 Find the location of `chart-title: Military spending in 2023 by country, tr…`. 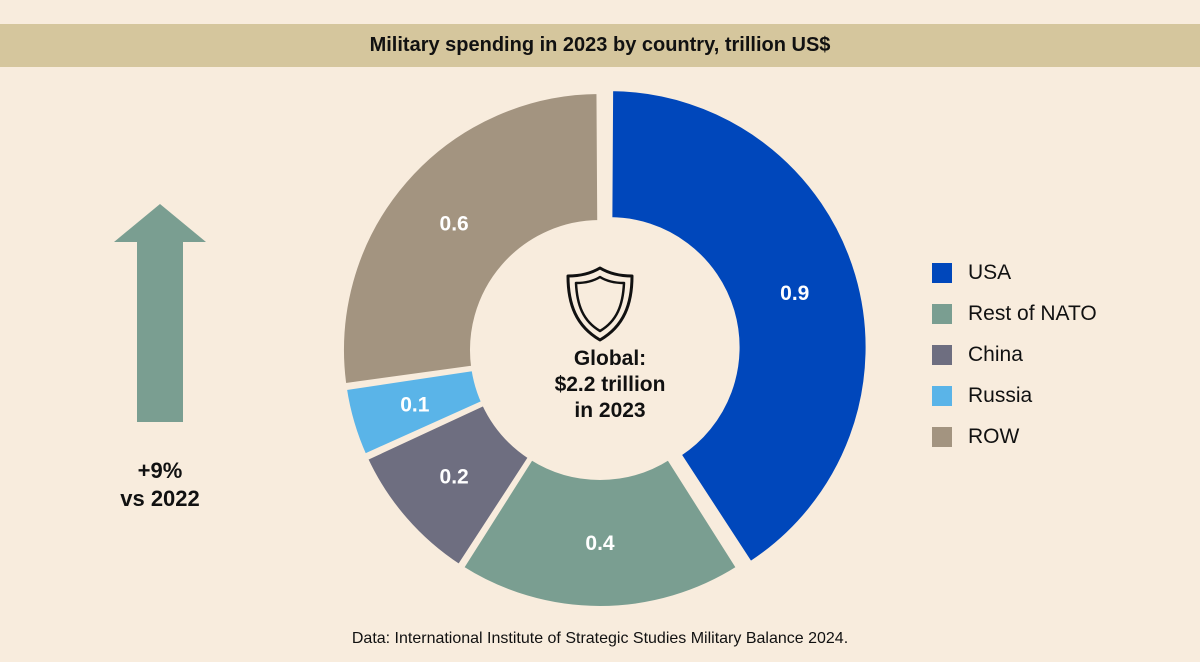

chart-title: Military spending in 2023 by country, tr… is located at coordinates (600, 45).